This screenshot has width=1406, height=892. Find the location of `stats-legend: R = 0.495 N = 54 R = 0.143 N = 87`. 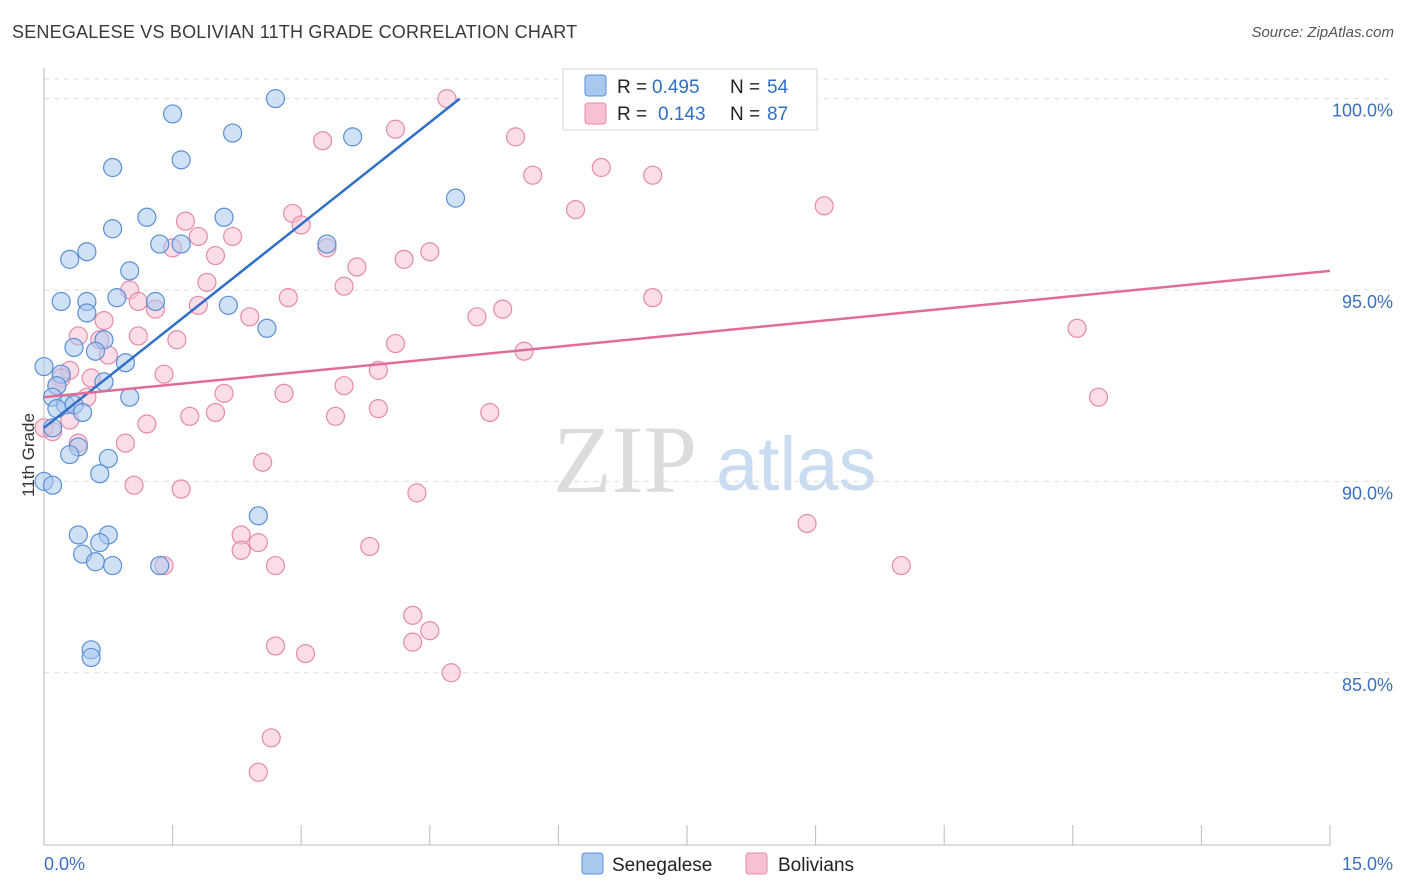

stats-legend: R = 0.495 N = 54 R = 0.143 N = 87 is located at coordinates (690, 99).